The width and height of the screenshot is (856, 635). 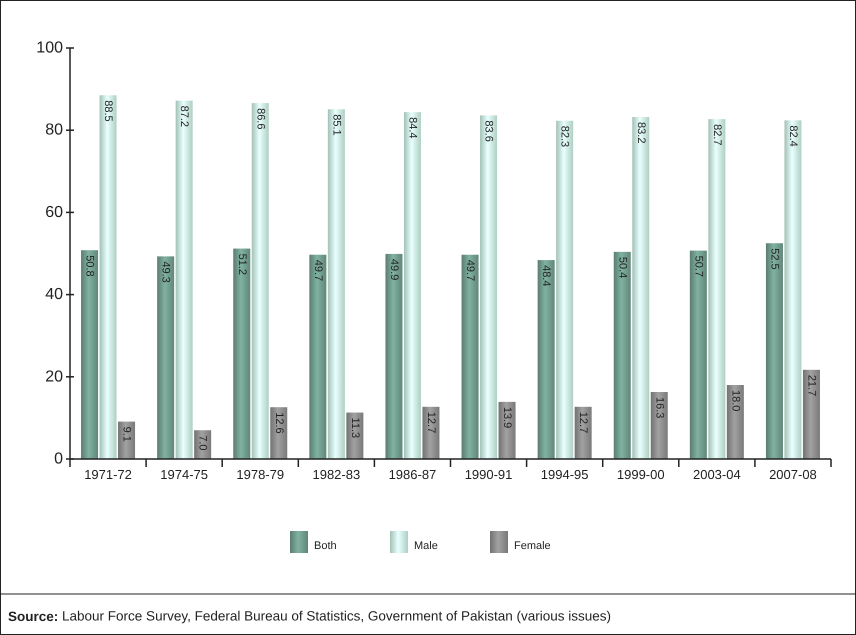 I want to click on data-label: 51.2, so click(x=242, y=264).